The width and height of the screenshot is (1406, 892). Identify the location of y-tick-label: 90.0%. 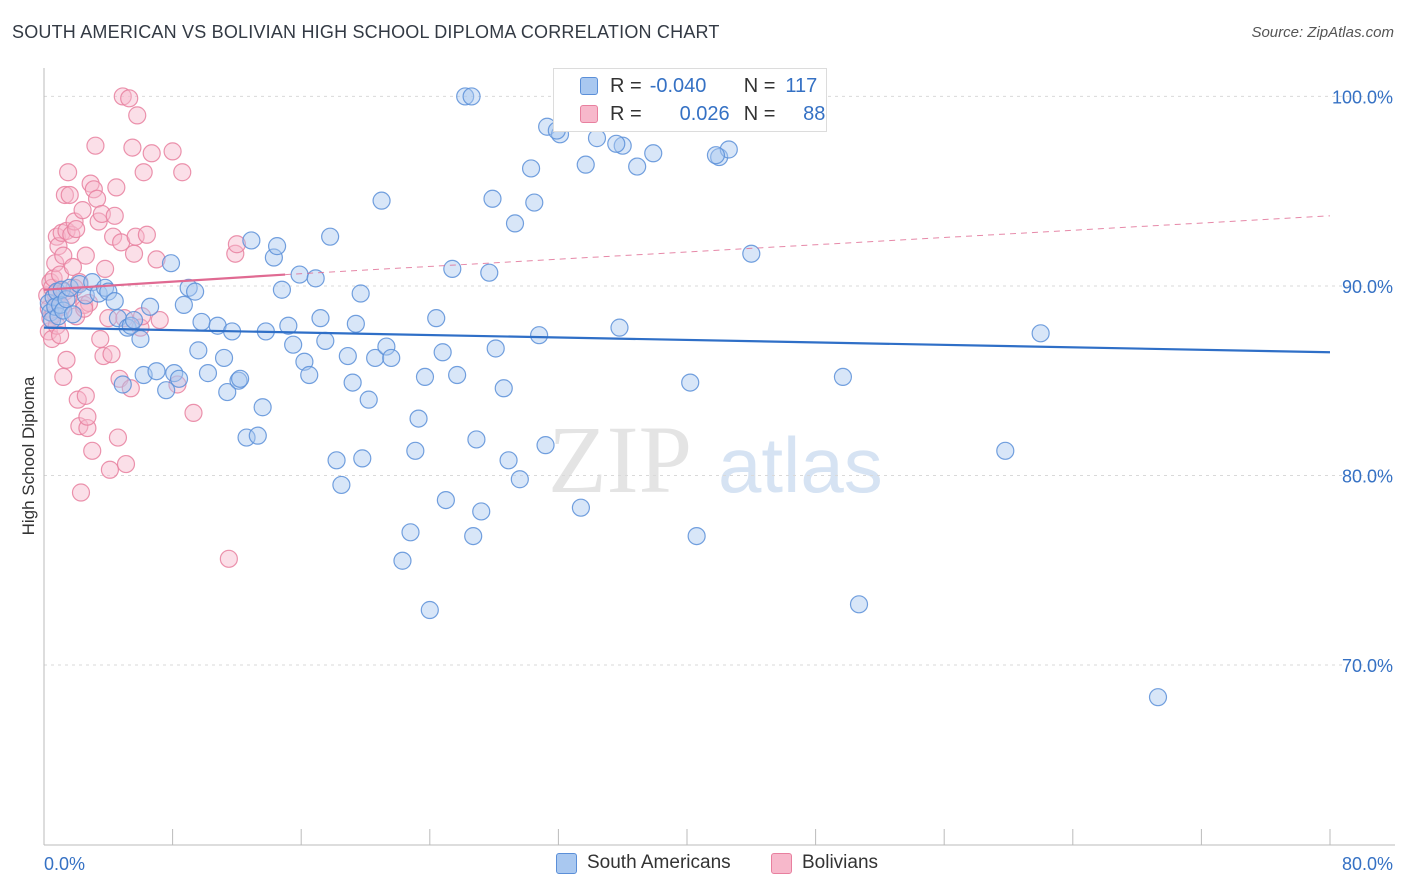
(1367, 287).